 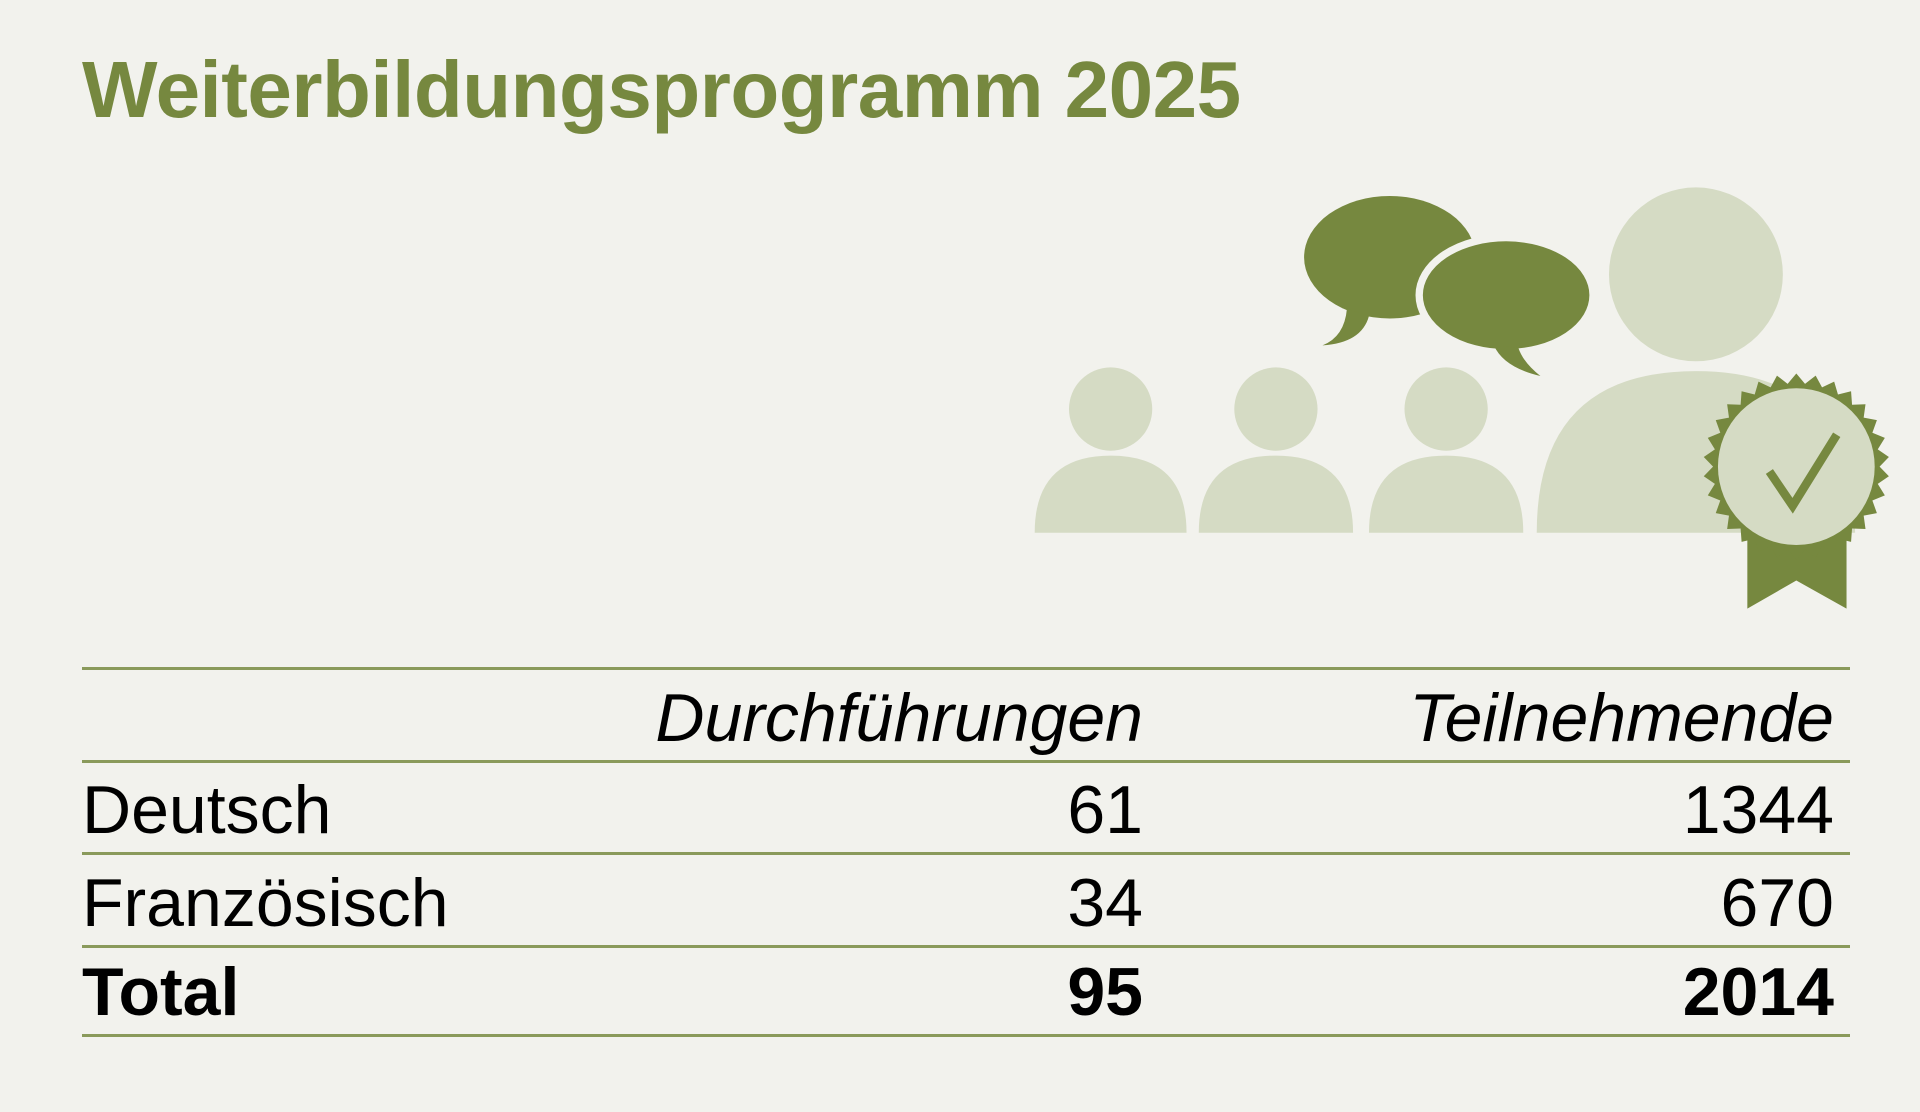 What do you see at coordinates (207, 810) in the screenshot?
I see `row-label: Deutsch` at bounding box center [207, 810].